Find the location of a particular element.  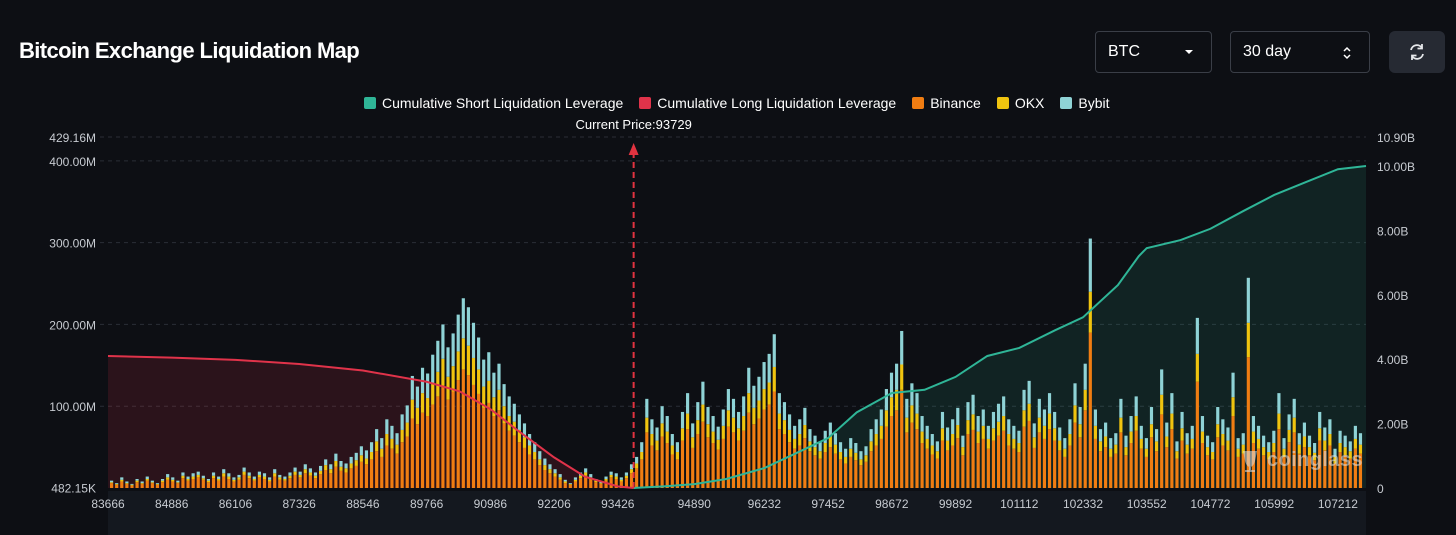

legend-label-bybit: Bybit is located at coordinates (1094, 103).